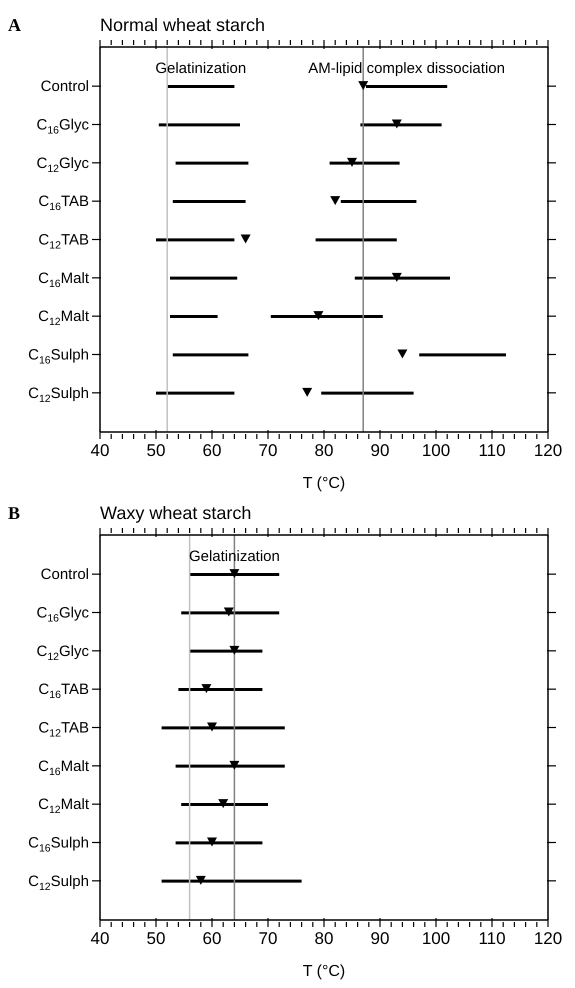 The image size is (575, 988). What do you see at coordinates (15, 25) in the screenshot?
I see `text: A` at bounding box center [15, 25].